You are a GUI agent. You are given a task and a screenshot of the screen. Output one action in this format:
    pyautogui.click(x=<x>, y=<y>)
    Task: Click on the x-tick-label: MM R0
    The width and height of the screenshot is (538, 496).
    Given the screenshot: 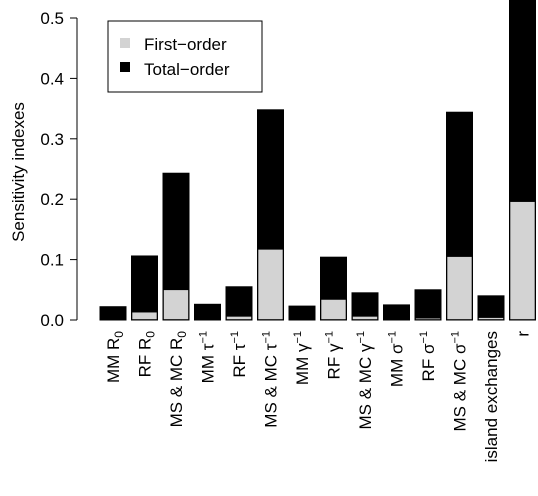 What is the action you would take?
    pyautogui.click(x=115, y=357)
    